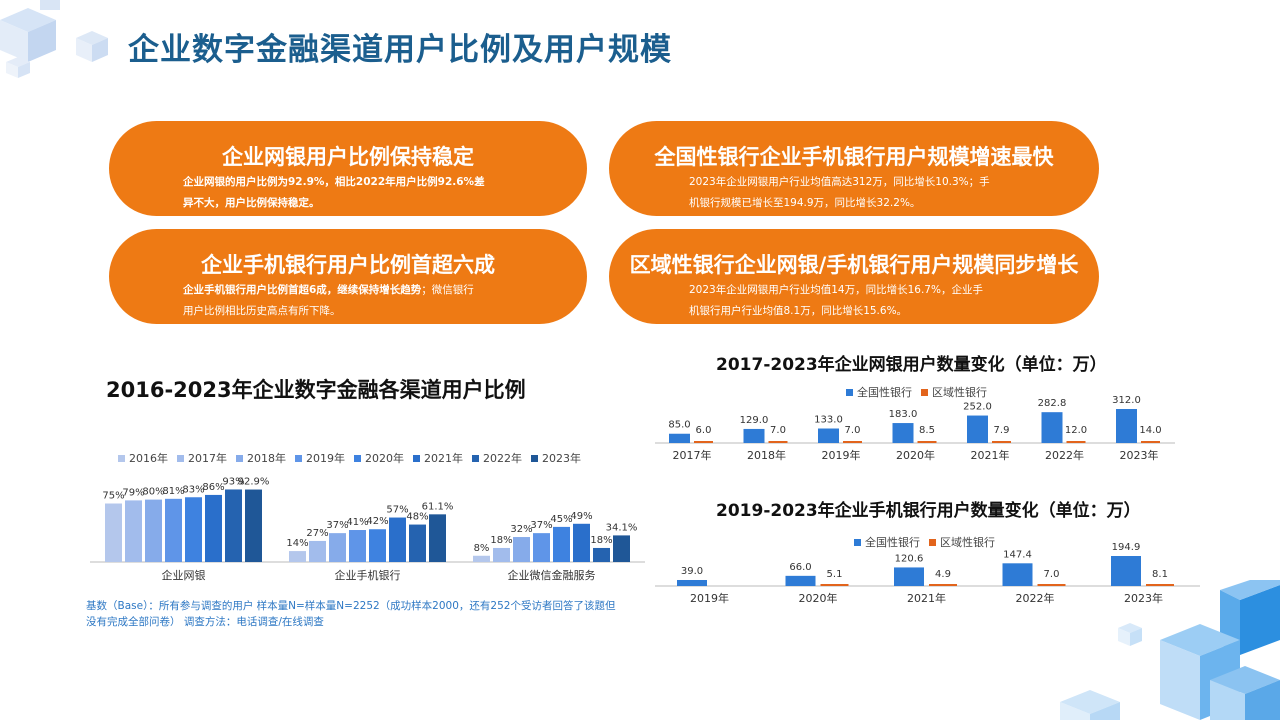 The height and width of the screenshot is (720, 1280). I want to click on data-label: 8%, so click(482, 548).